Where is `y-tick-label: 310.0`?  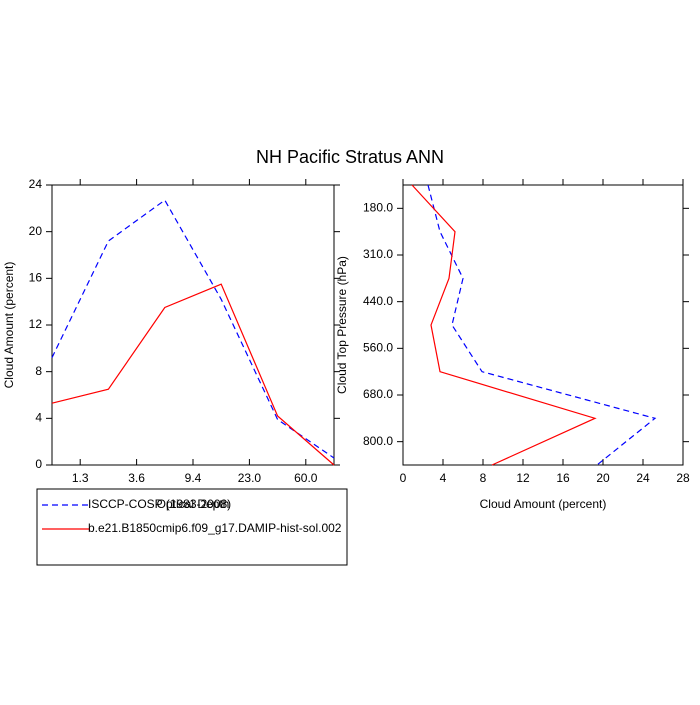 y-tick-label: 310.0 is located at coordinates (378, 254).